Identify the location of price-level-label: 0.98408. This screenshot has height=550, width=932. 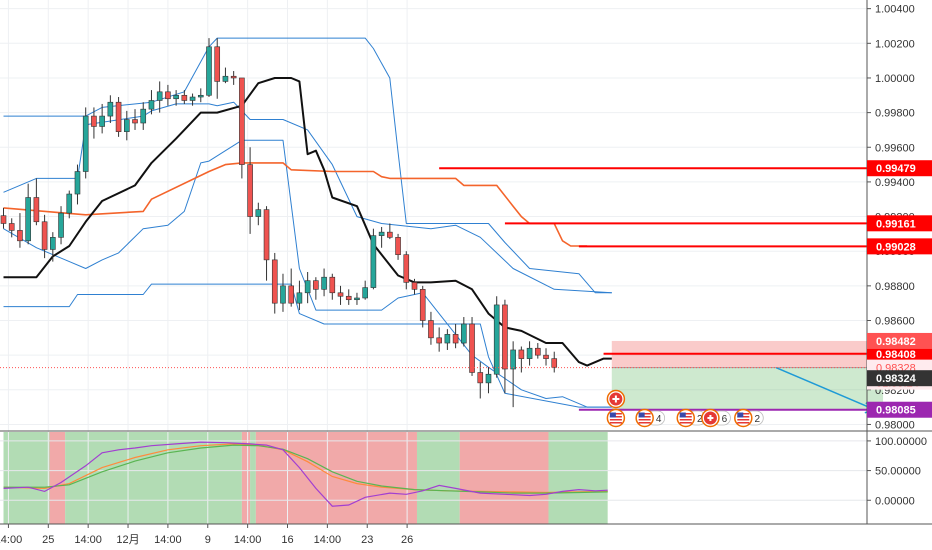
(896, 355).